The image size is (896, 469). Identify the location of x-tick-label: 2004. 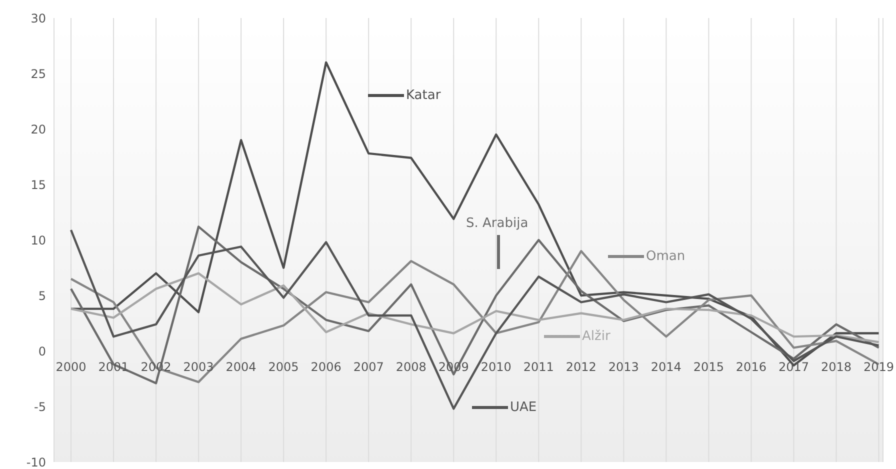
(241, 367).